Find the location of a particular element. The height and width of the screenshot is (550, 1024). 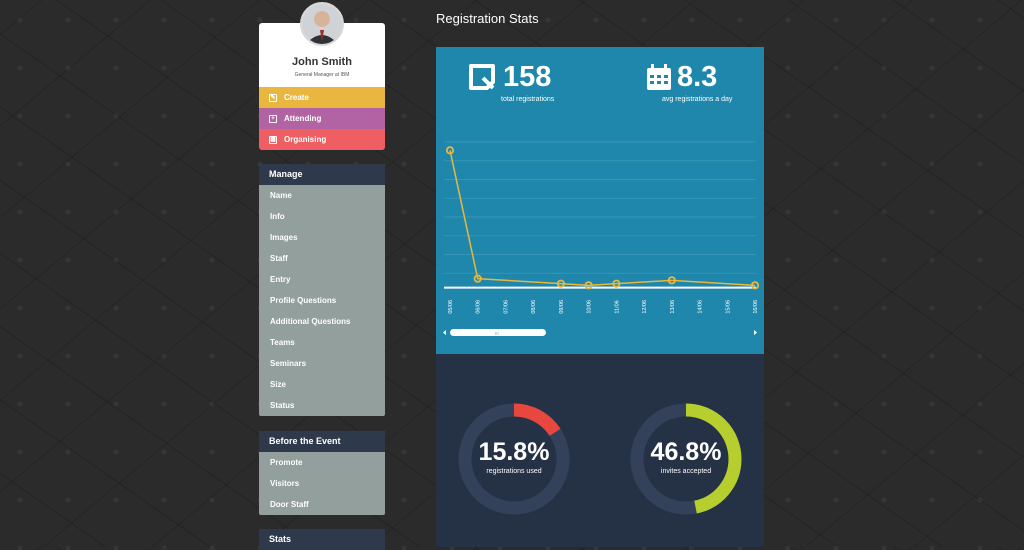

registrations-used-label: registrations used is located at coordinates (514, 471).